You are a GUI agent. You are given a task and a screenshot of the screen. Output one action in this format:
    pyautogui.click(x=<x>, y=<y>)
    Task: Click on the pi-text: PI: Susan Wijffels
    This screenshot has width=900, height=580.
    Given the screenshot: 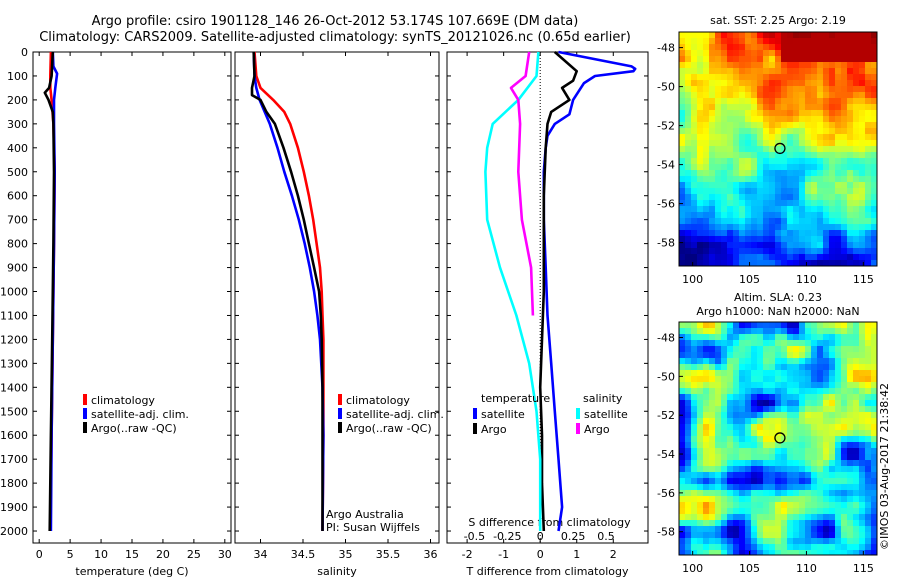 What is the action you would take?
    pyautogui.click(x=373, y=527)
    